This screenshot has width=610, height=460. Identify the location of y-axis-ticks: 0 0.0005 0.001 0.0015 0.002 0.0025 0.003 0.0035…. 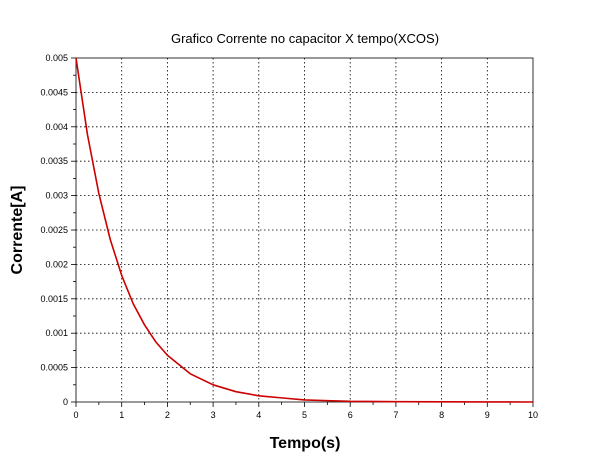
(58, 230).